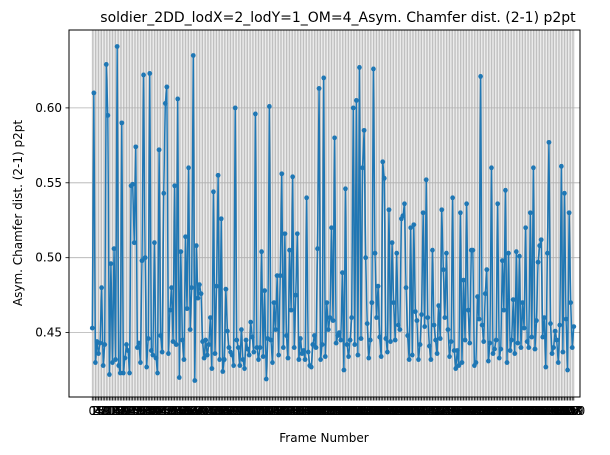  What do you see at coordinates (277, 411) in the screenshot?
I see `x-tick-label: 119` at bounding box center [277, 411].